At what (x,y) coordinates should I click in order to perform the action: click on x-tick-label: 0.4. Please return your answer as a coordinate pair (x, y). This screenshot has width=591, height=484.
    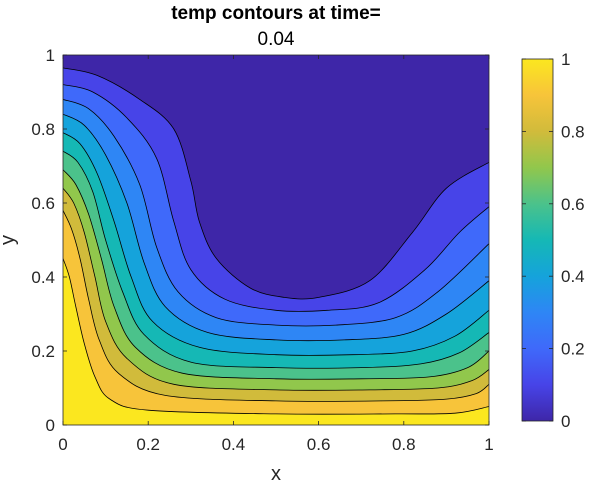
    Looking at the image, I should click on (234, 444).